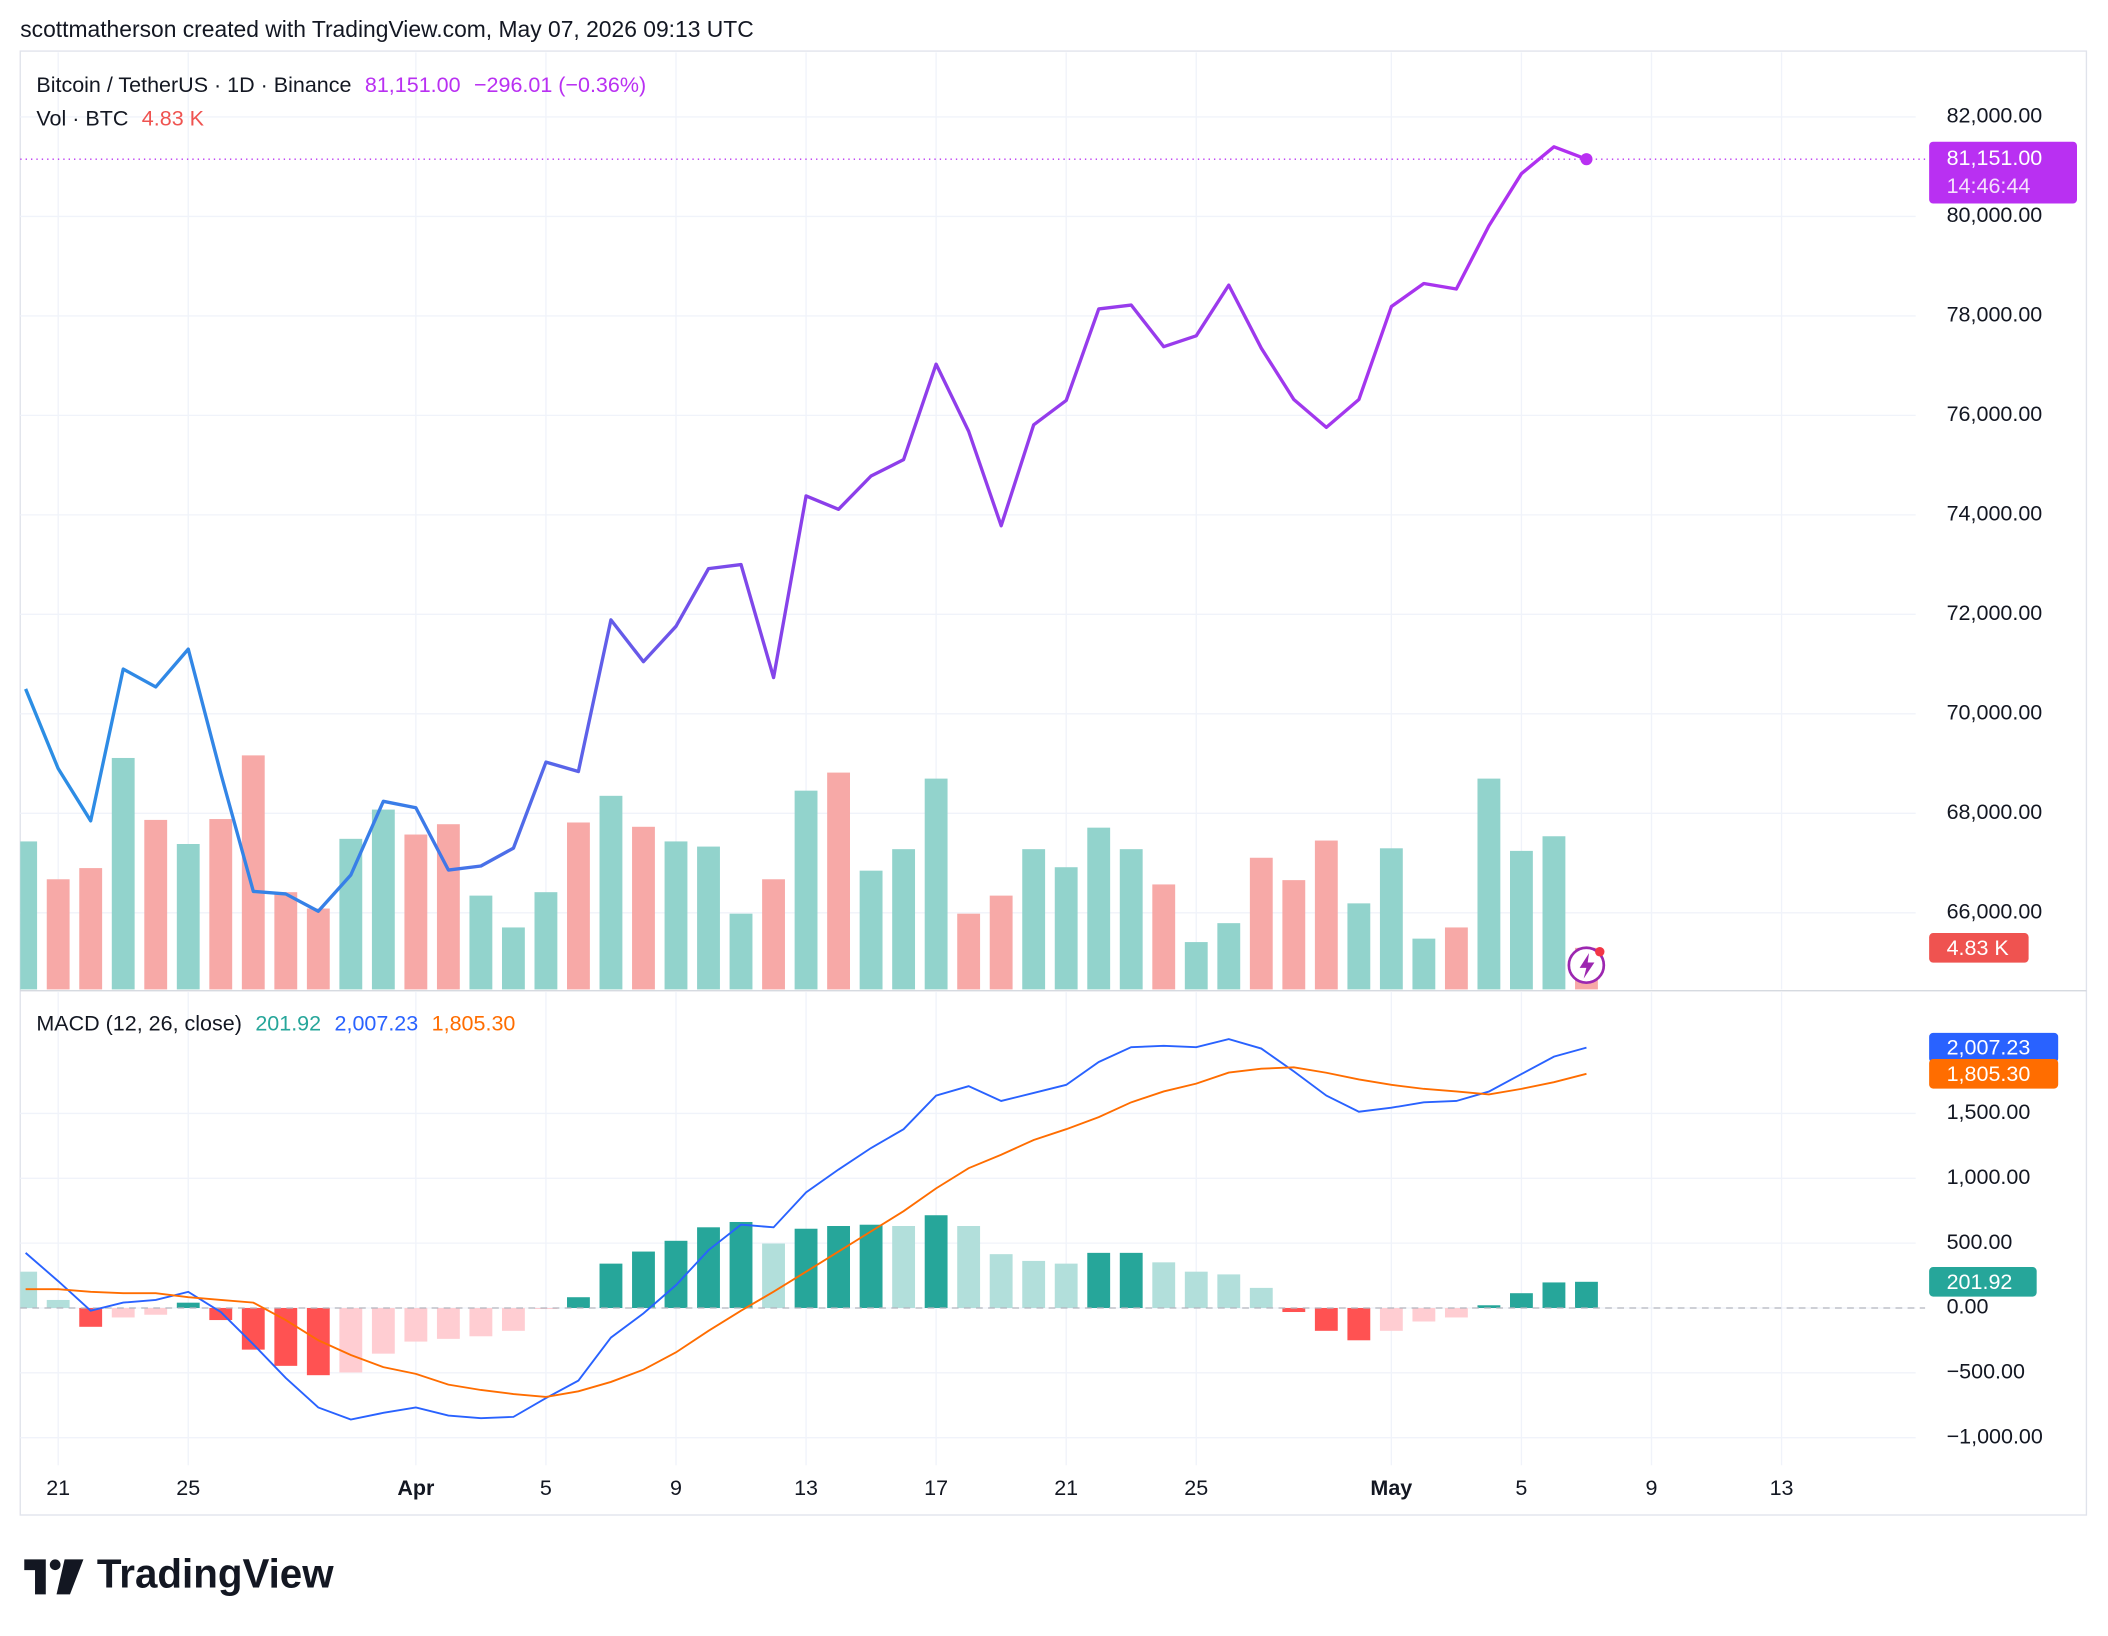 This screenshot has width=2108, height=1636. Describe the element at coordinates (1995, 315) in the screenshot. I see `y-tick-label: 78,000.00` at that location.